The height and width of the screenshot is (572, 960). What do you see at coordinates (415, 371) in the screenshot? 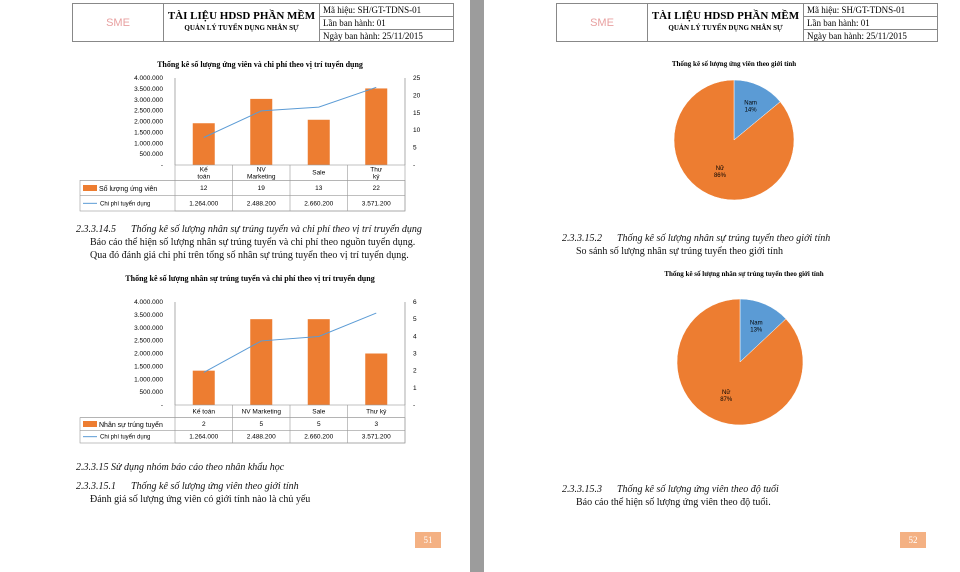
I see `right-axis-tick: 2` at bounding box center [415, 371].